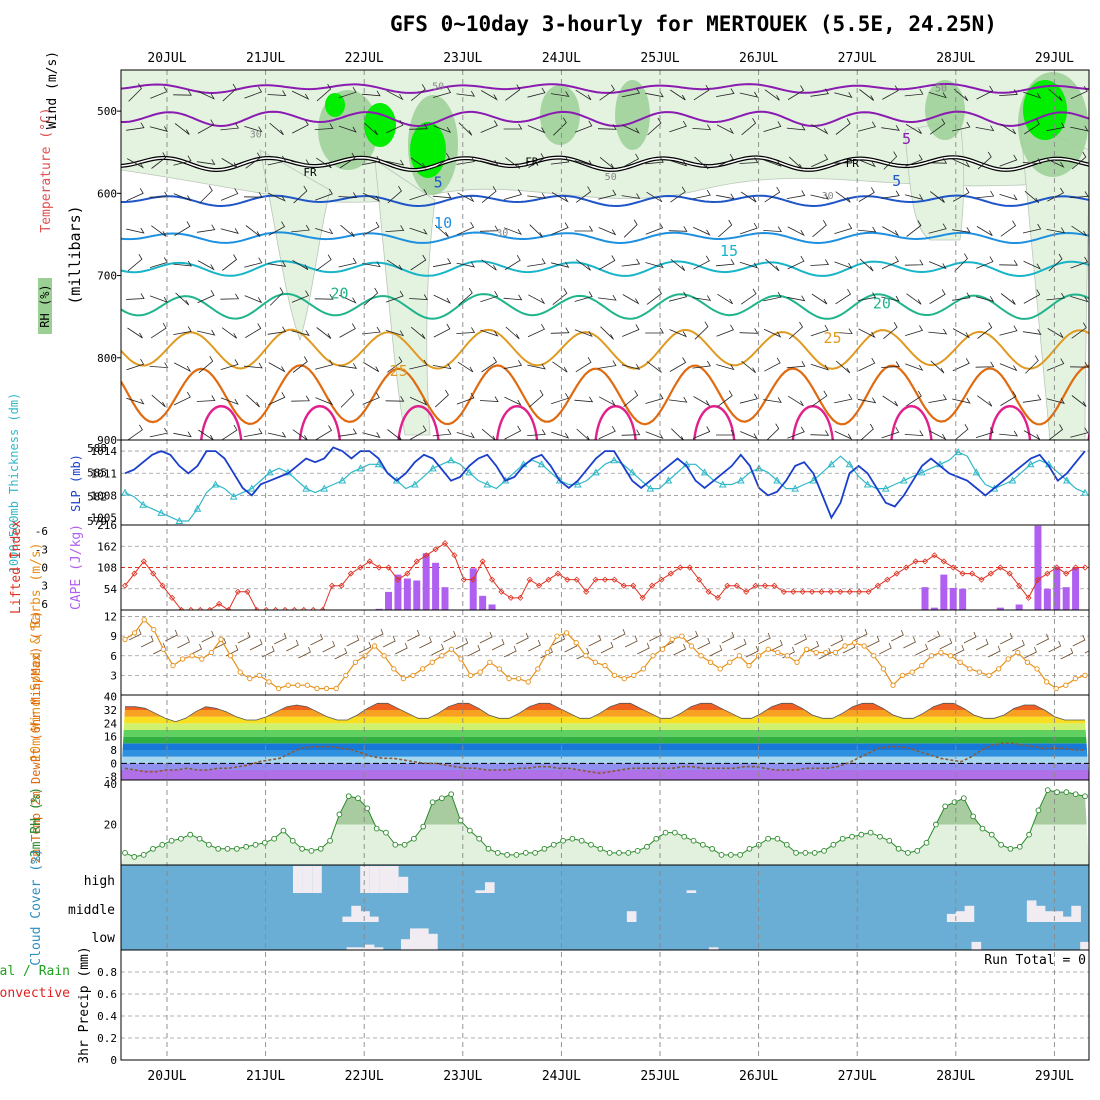  Describe the element at coordinates (433, 941) in the screenshot. I see `cloud-block-low` at that location.